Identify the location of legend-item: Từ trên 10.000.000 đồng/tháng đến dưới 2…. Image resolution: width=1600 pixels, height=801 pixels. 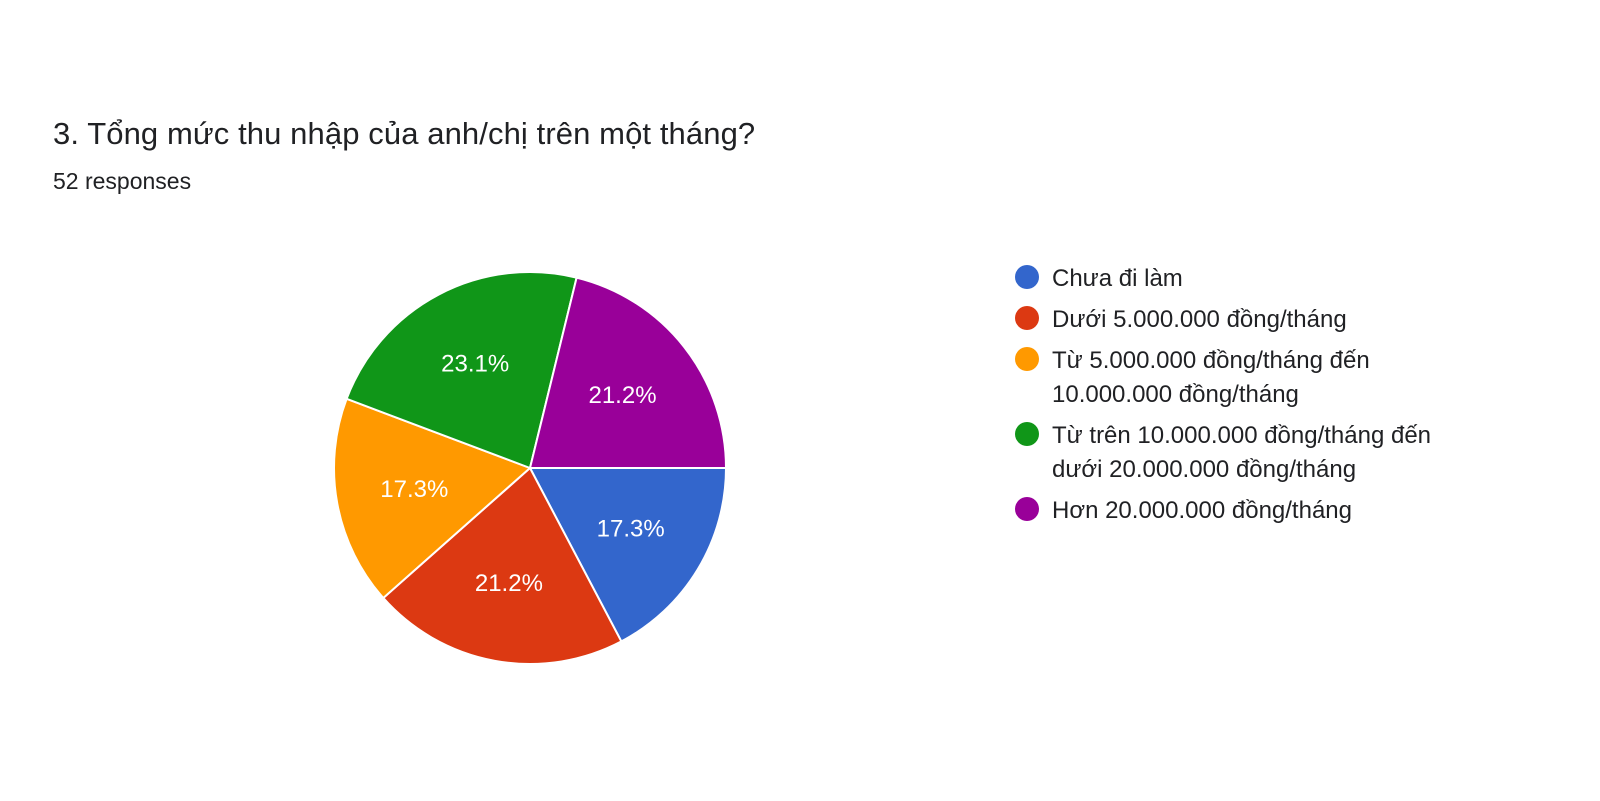
(1275, 453).